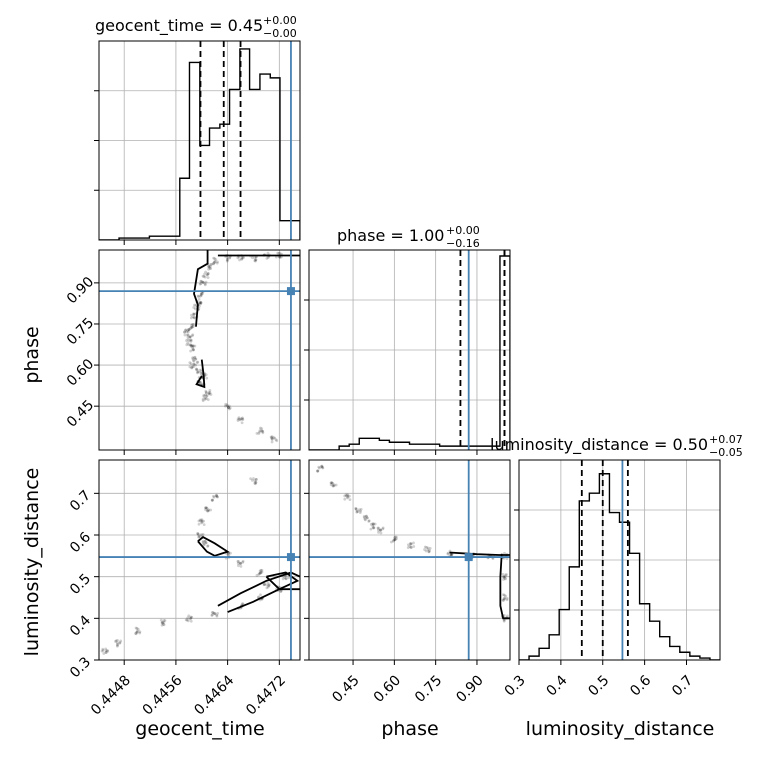 The image size is (760, 764). Describe the element at coordinates (463, 230) in the screenshot. I see `title-phase-plus: +0.00` at that location.